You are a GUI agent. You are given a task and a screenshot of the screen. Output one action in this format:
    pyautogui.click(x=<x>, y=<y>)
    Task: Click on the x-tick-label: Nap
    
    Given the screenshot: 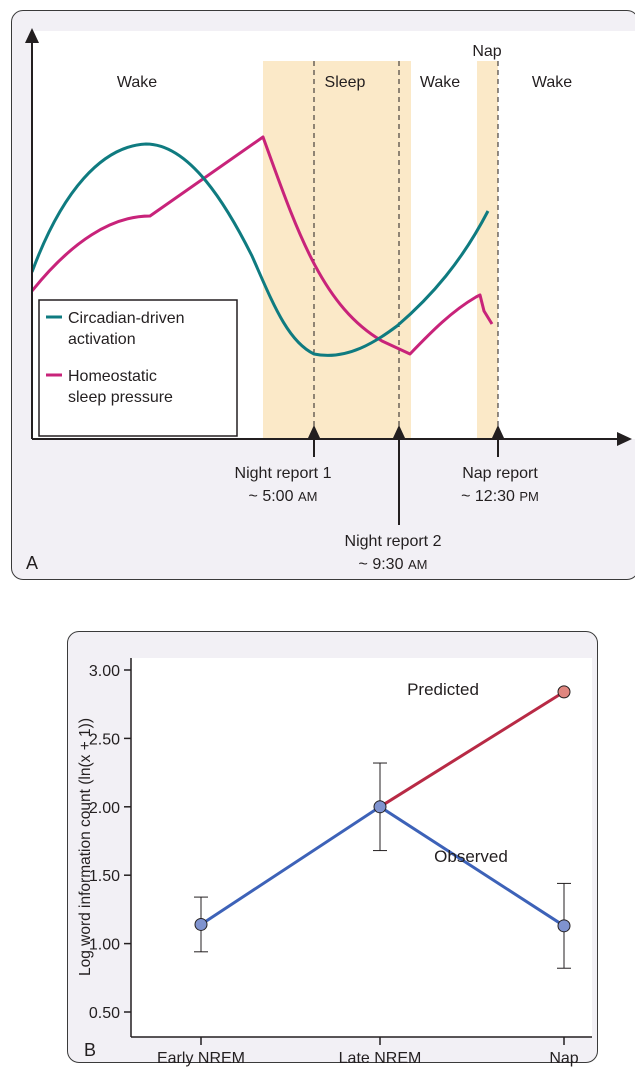 What is the action you would take?
    pyautogui.click(x=563, y=1058)
    